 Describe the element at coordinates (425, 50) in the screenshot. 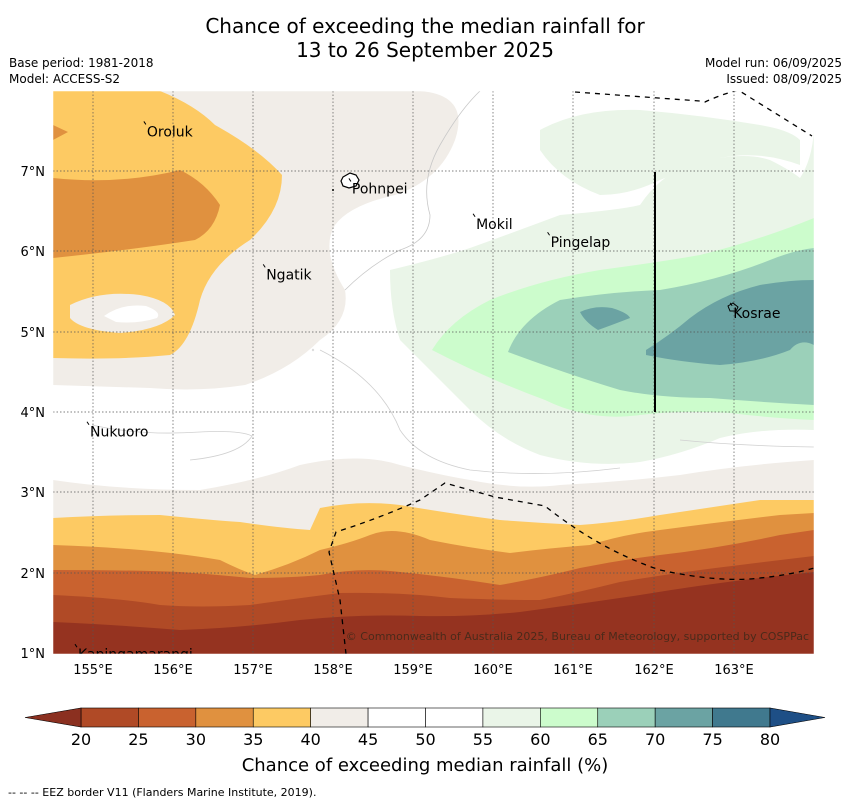

I see `title-line-2: 13 to 26 September 2025` at that location.